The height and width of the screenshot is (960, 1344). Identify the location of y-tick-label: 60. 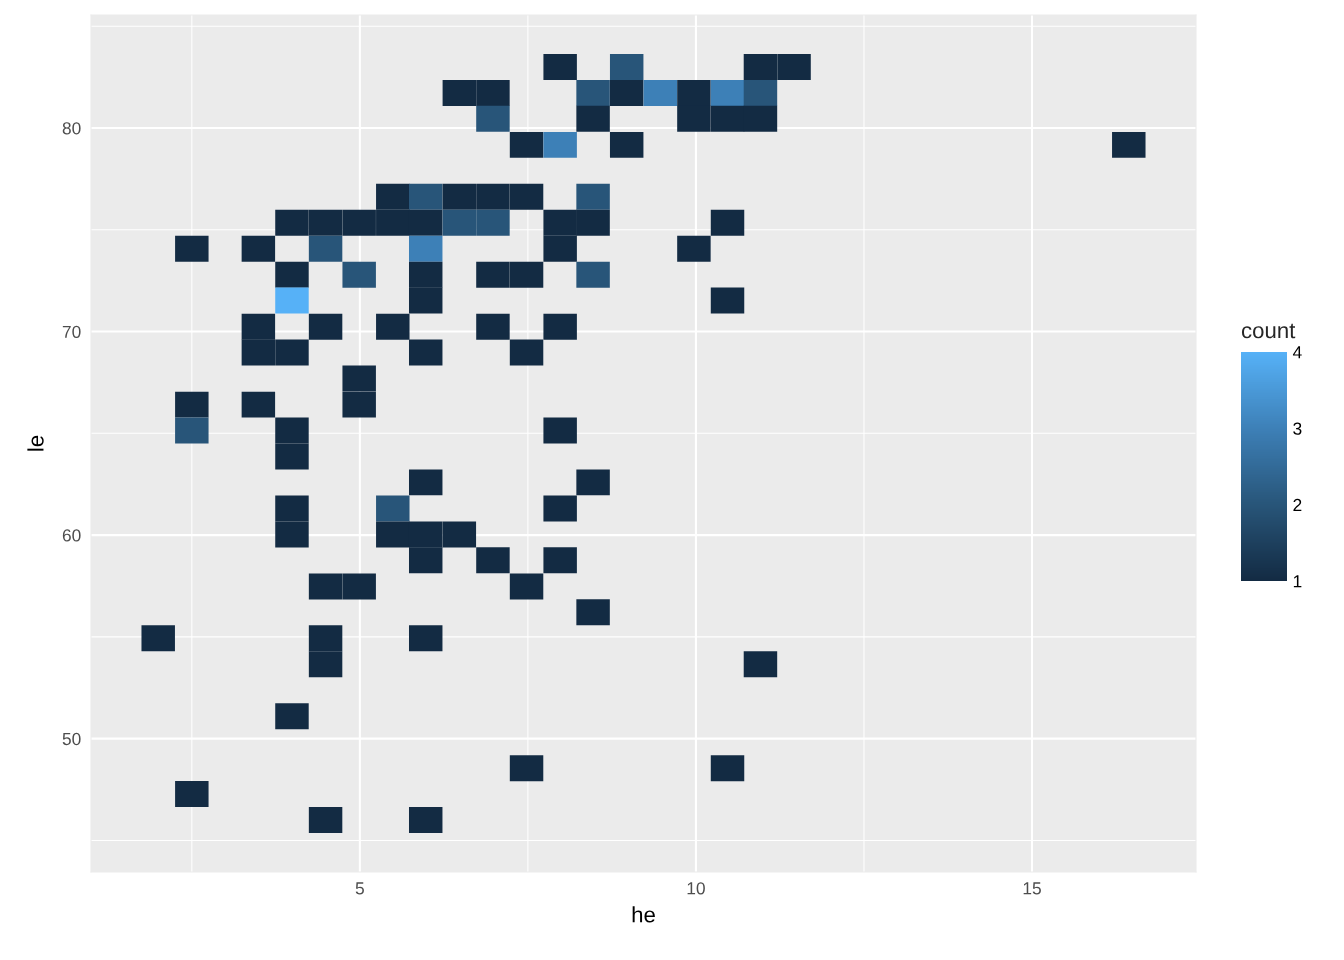
(71, 535).